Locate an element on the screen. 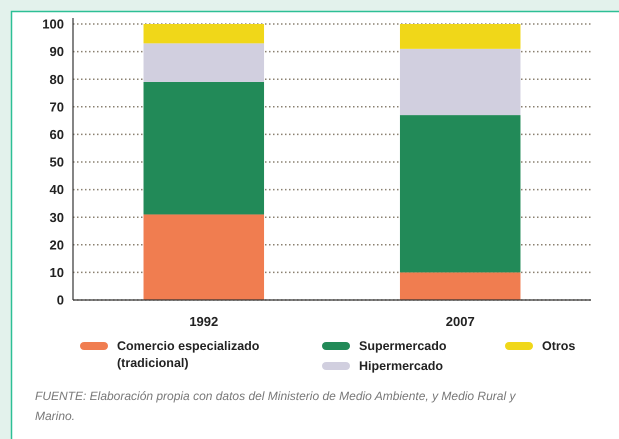 The width and height of the screenshot is (619, 439). y-tick-label: 60 is located at coordinates (57, 134).